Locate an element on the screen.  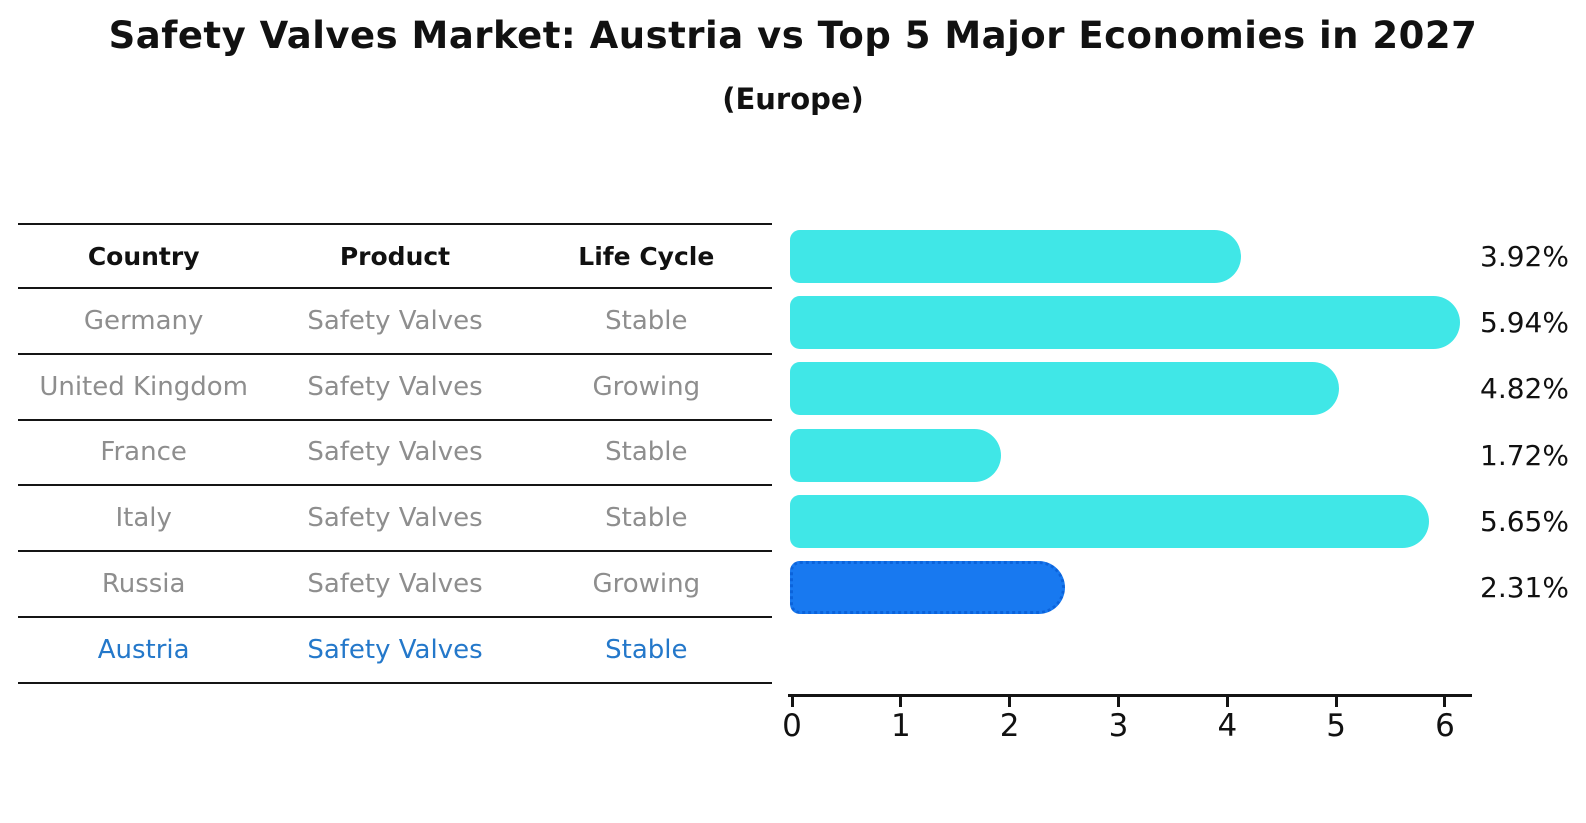
table-row-france: France Safety Valves Stable is located at coordinates (395, 454).